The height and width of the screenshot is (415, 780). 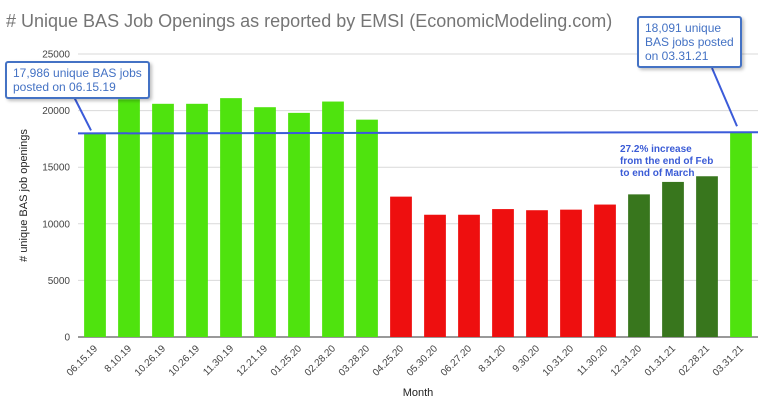 I want to click on increase-note-line-2: from the end of Feb, so click(x=667, y=161).